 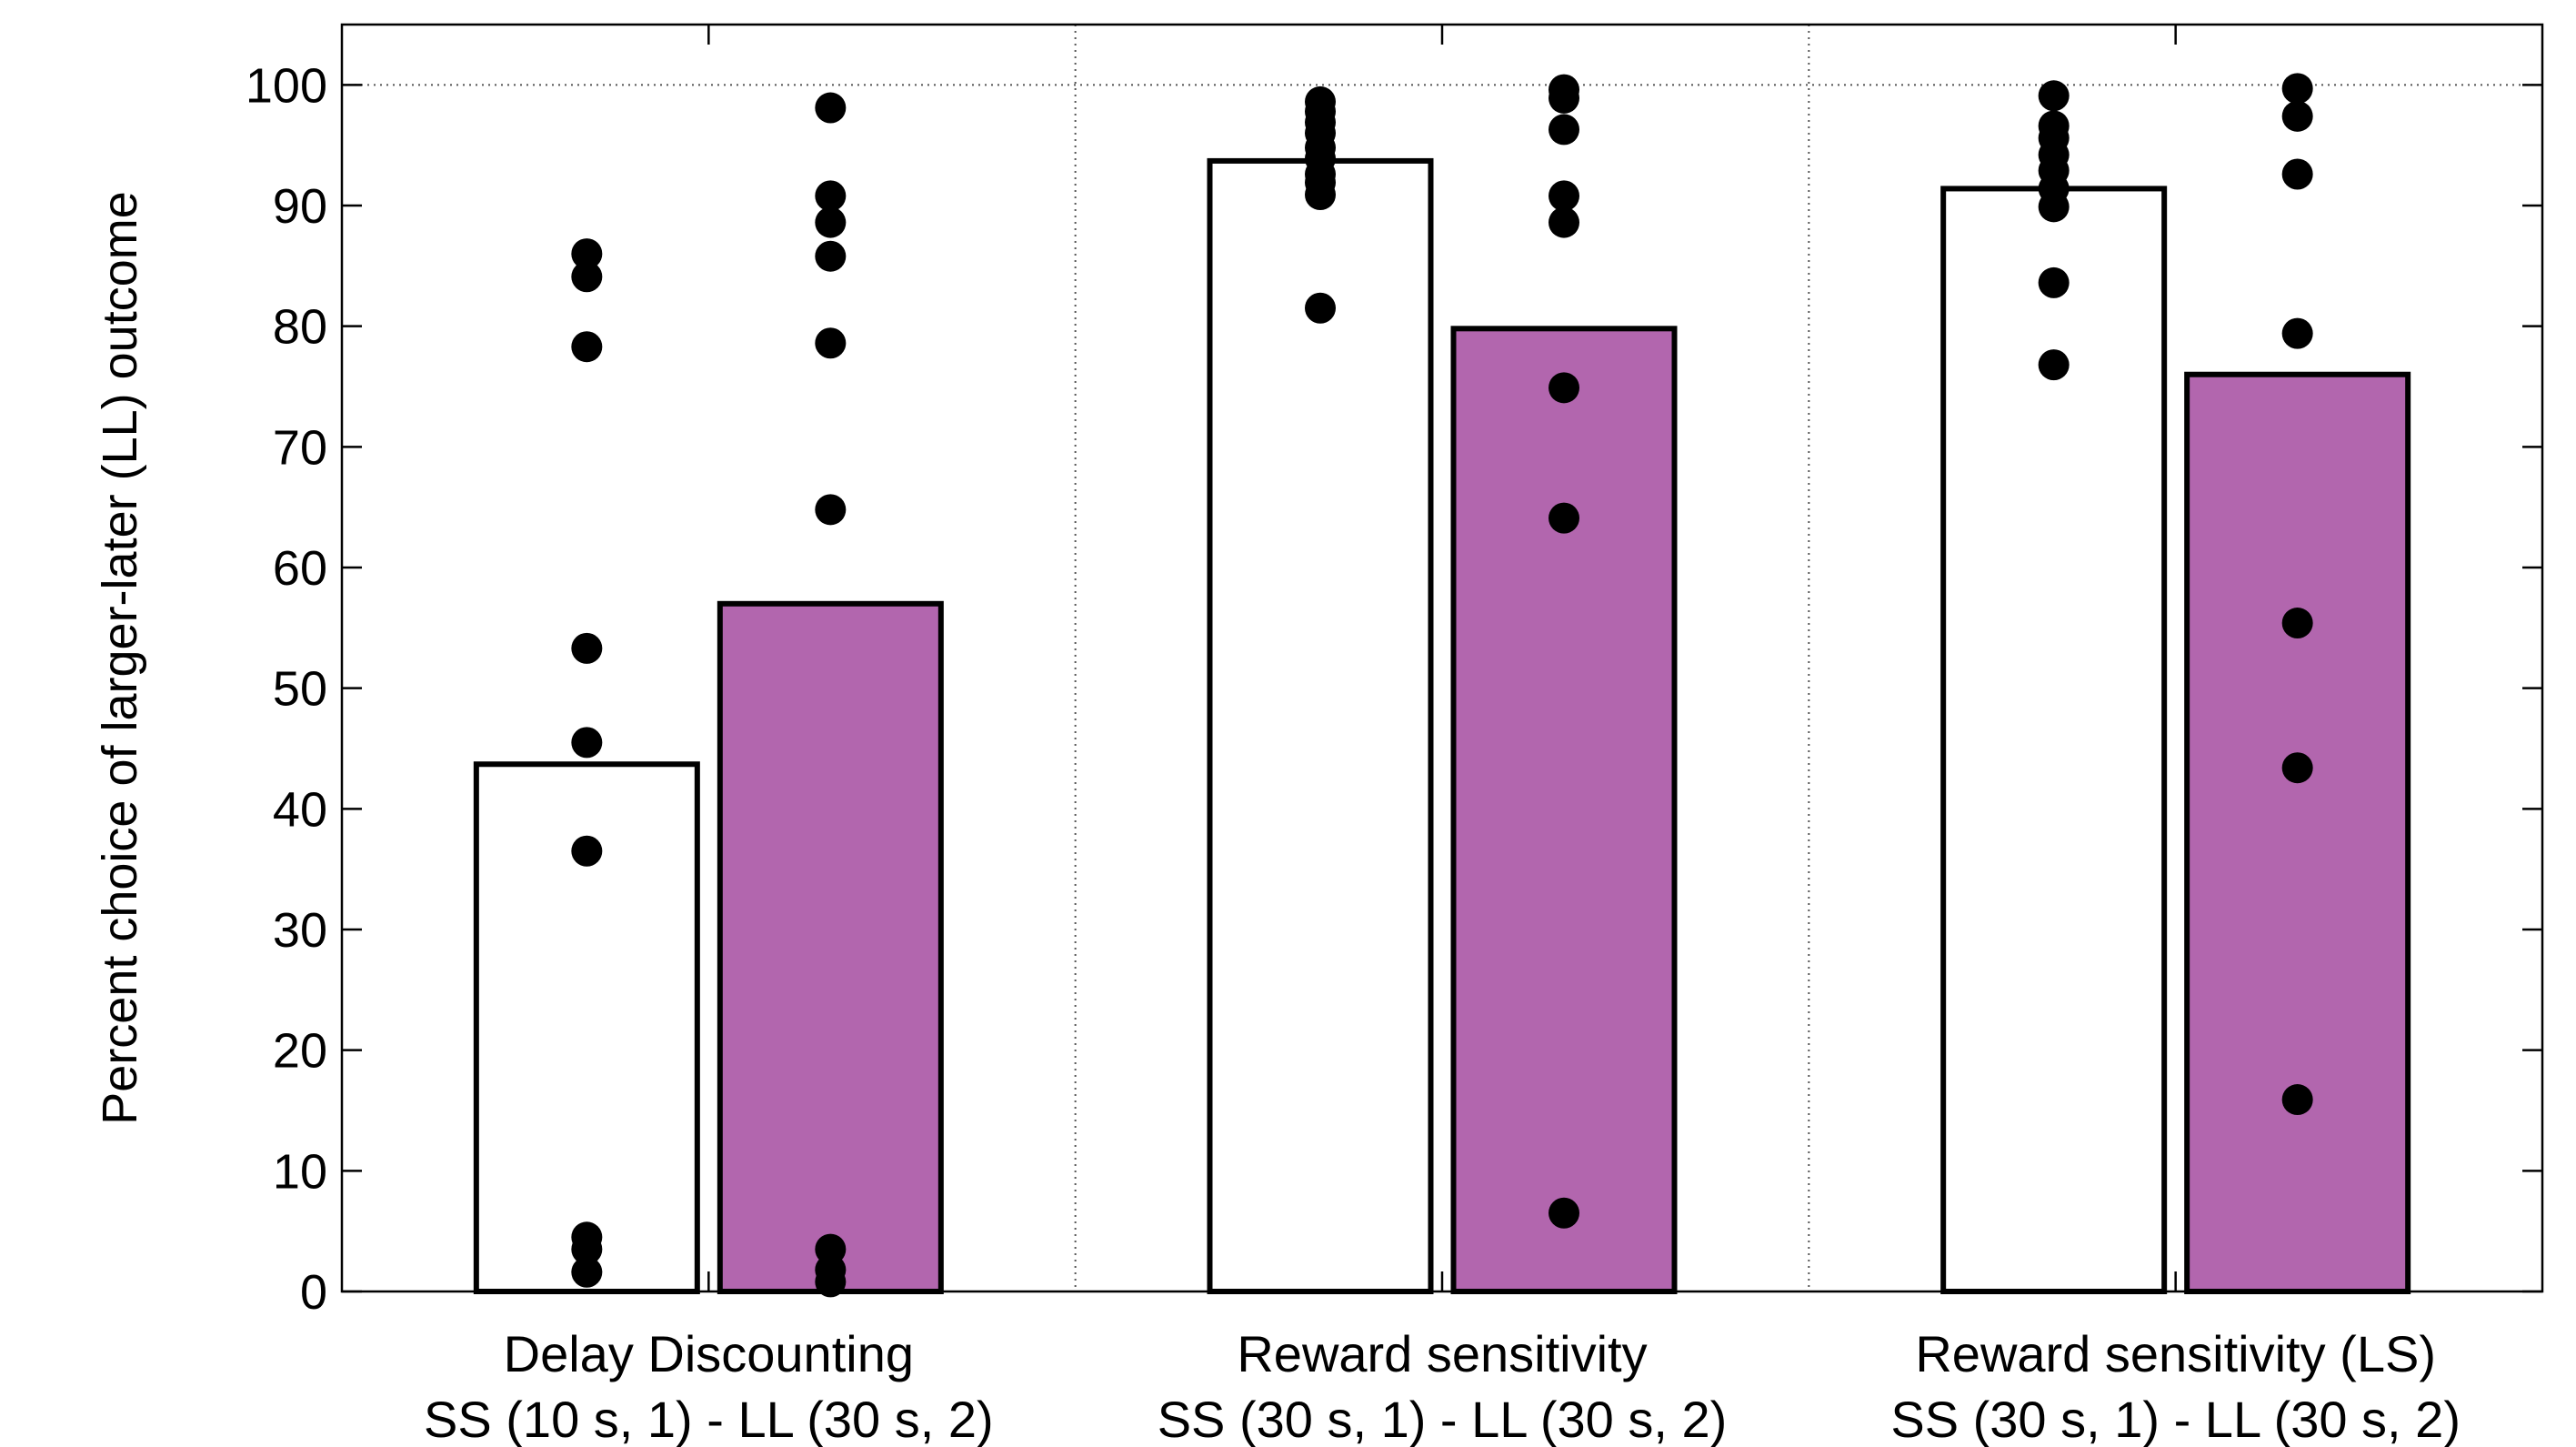 I want to click on y-tick-label: 50, so click(x=300, y=689).